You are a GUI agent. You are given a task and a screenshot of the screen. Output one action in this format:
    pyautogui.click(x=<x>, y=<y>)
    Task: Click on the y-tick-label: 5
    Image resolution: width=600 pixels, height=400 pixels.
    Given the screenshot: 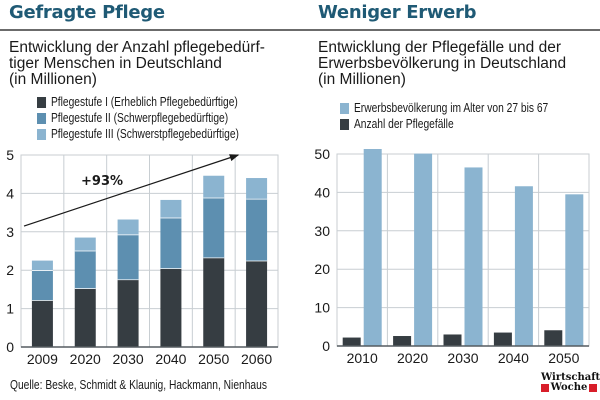 What is the action you would take?
    pyautogui.click(x=10, y=155)
    